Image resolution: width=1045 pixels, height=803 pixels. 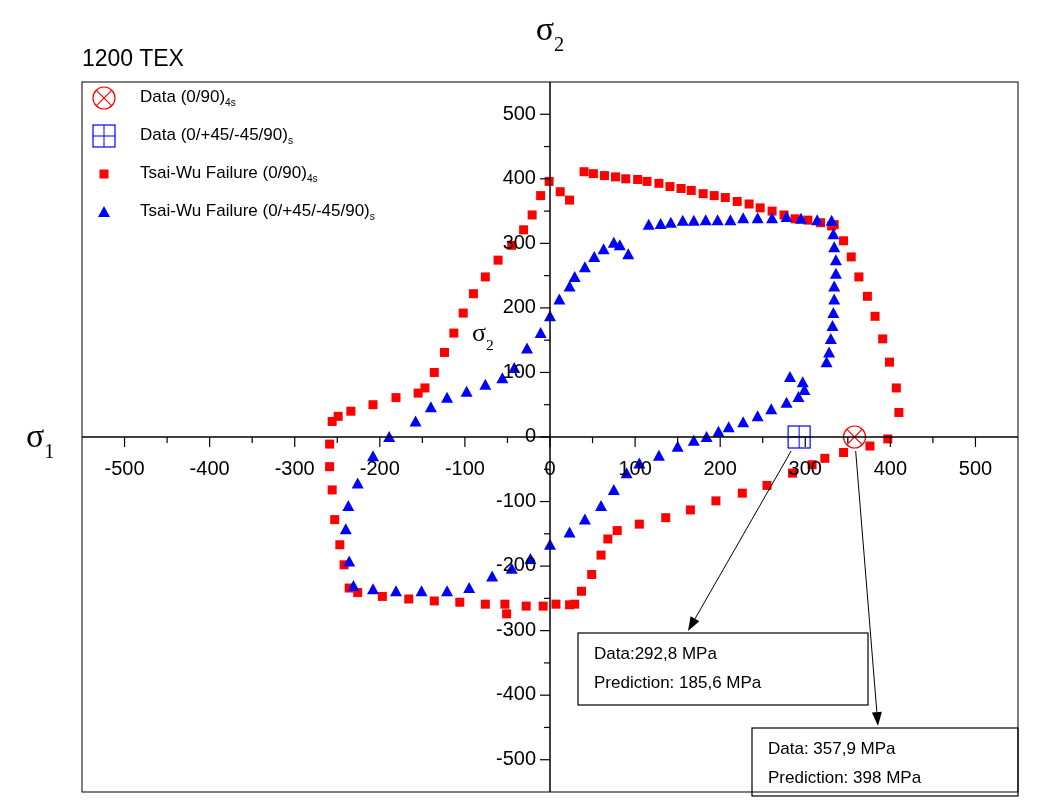 I want to click on y-tick-label: 200, so click(x=519, y=306).